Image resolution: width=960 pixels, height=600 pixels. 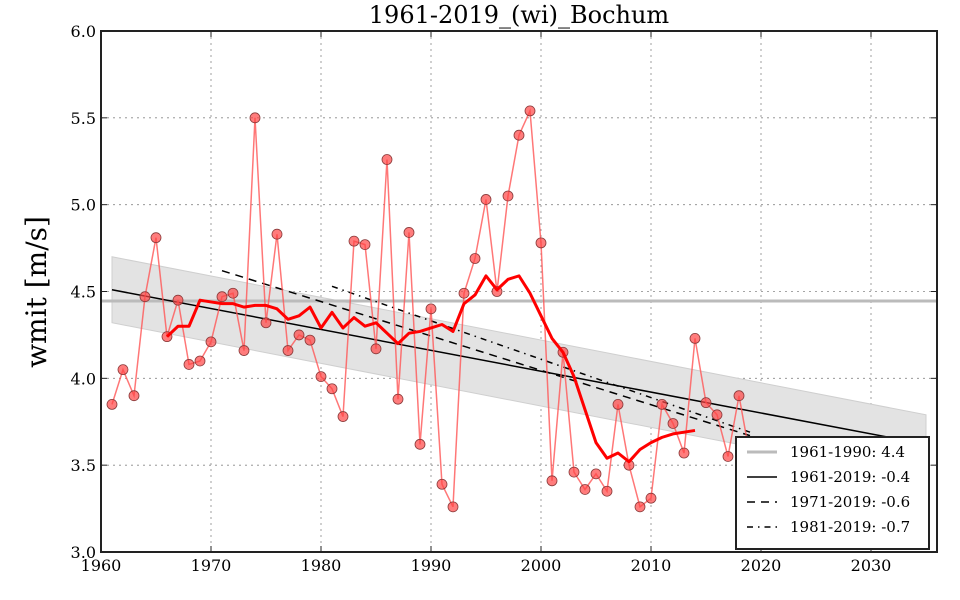 What do you see at coordinates (83, 378) in the screenshot?
I see `y-tick-label: 4.0` at bounding box center [83, 378].